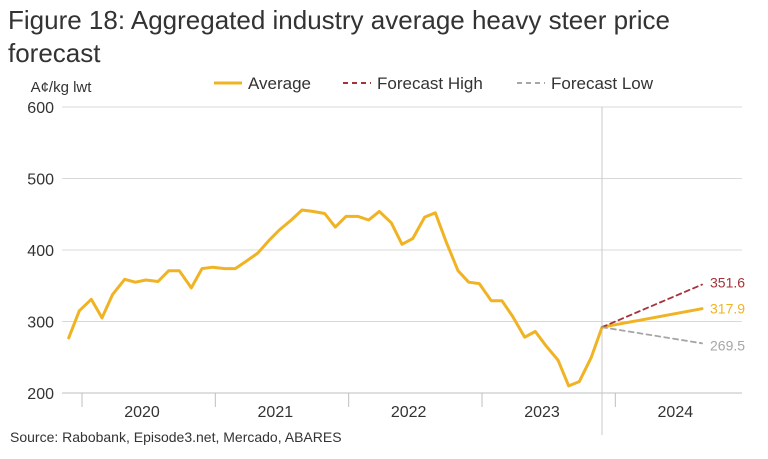 The height and width of the screenshot is (459, 768). What do you see at coordinates (652, 306) in the screenshot?
I see `series-line-forecast-high` at bounding box center [652, 306].